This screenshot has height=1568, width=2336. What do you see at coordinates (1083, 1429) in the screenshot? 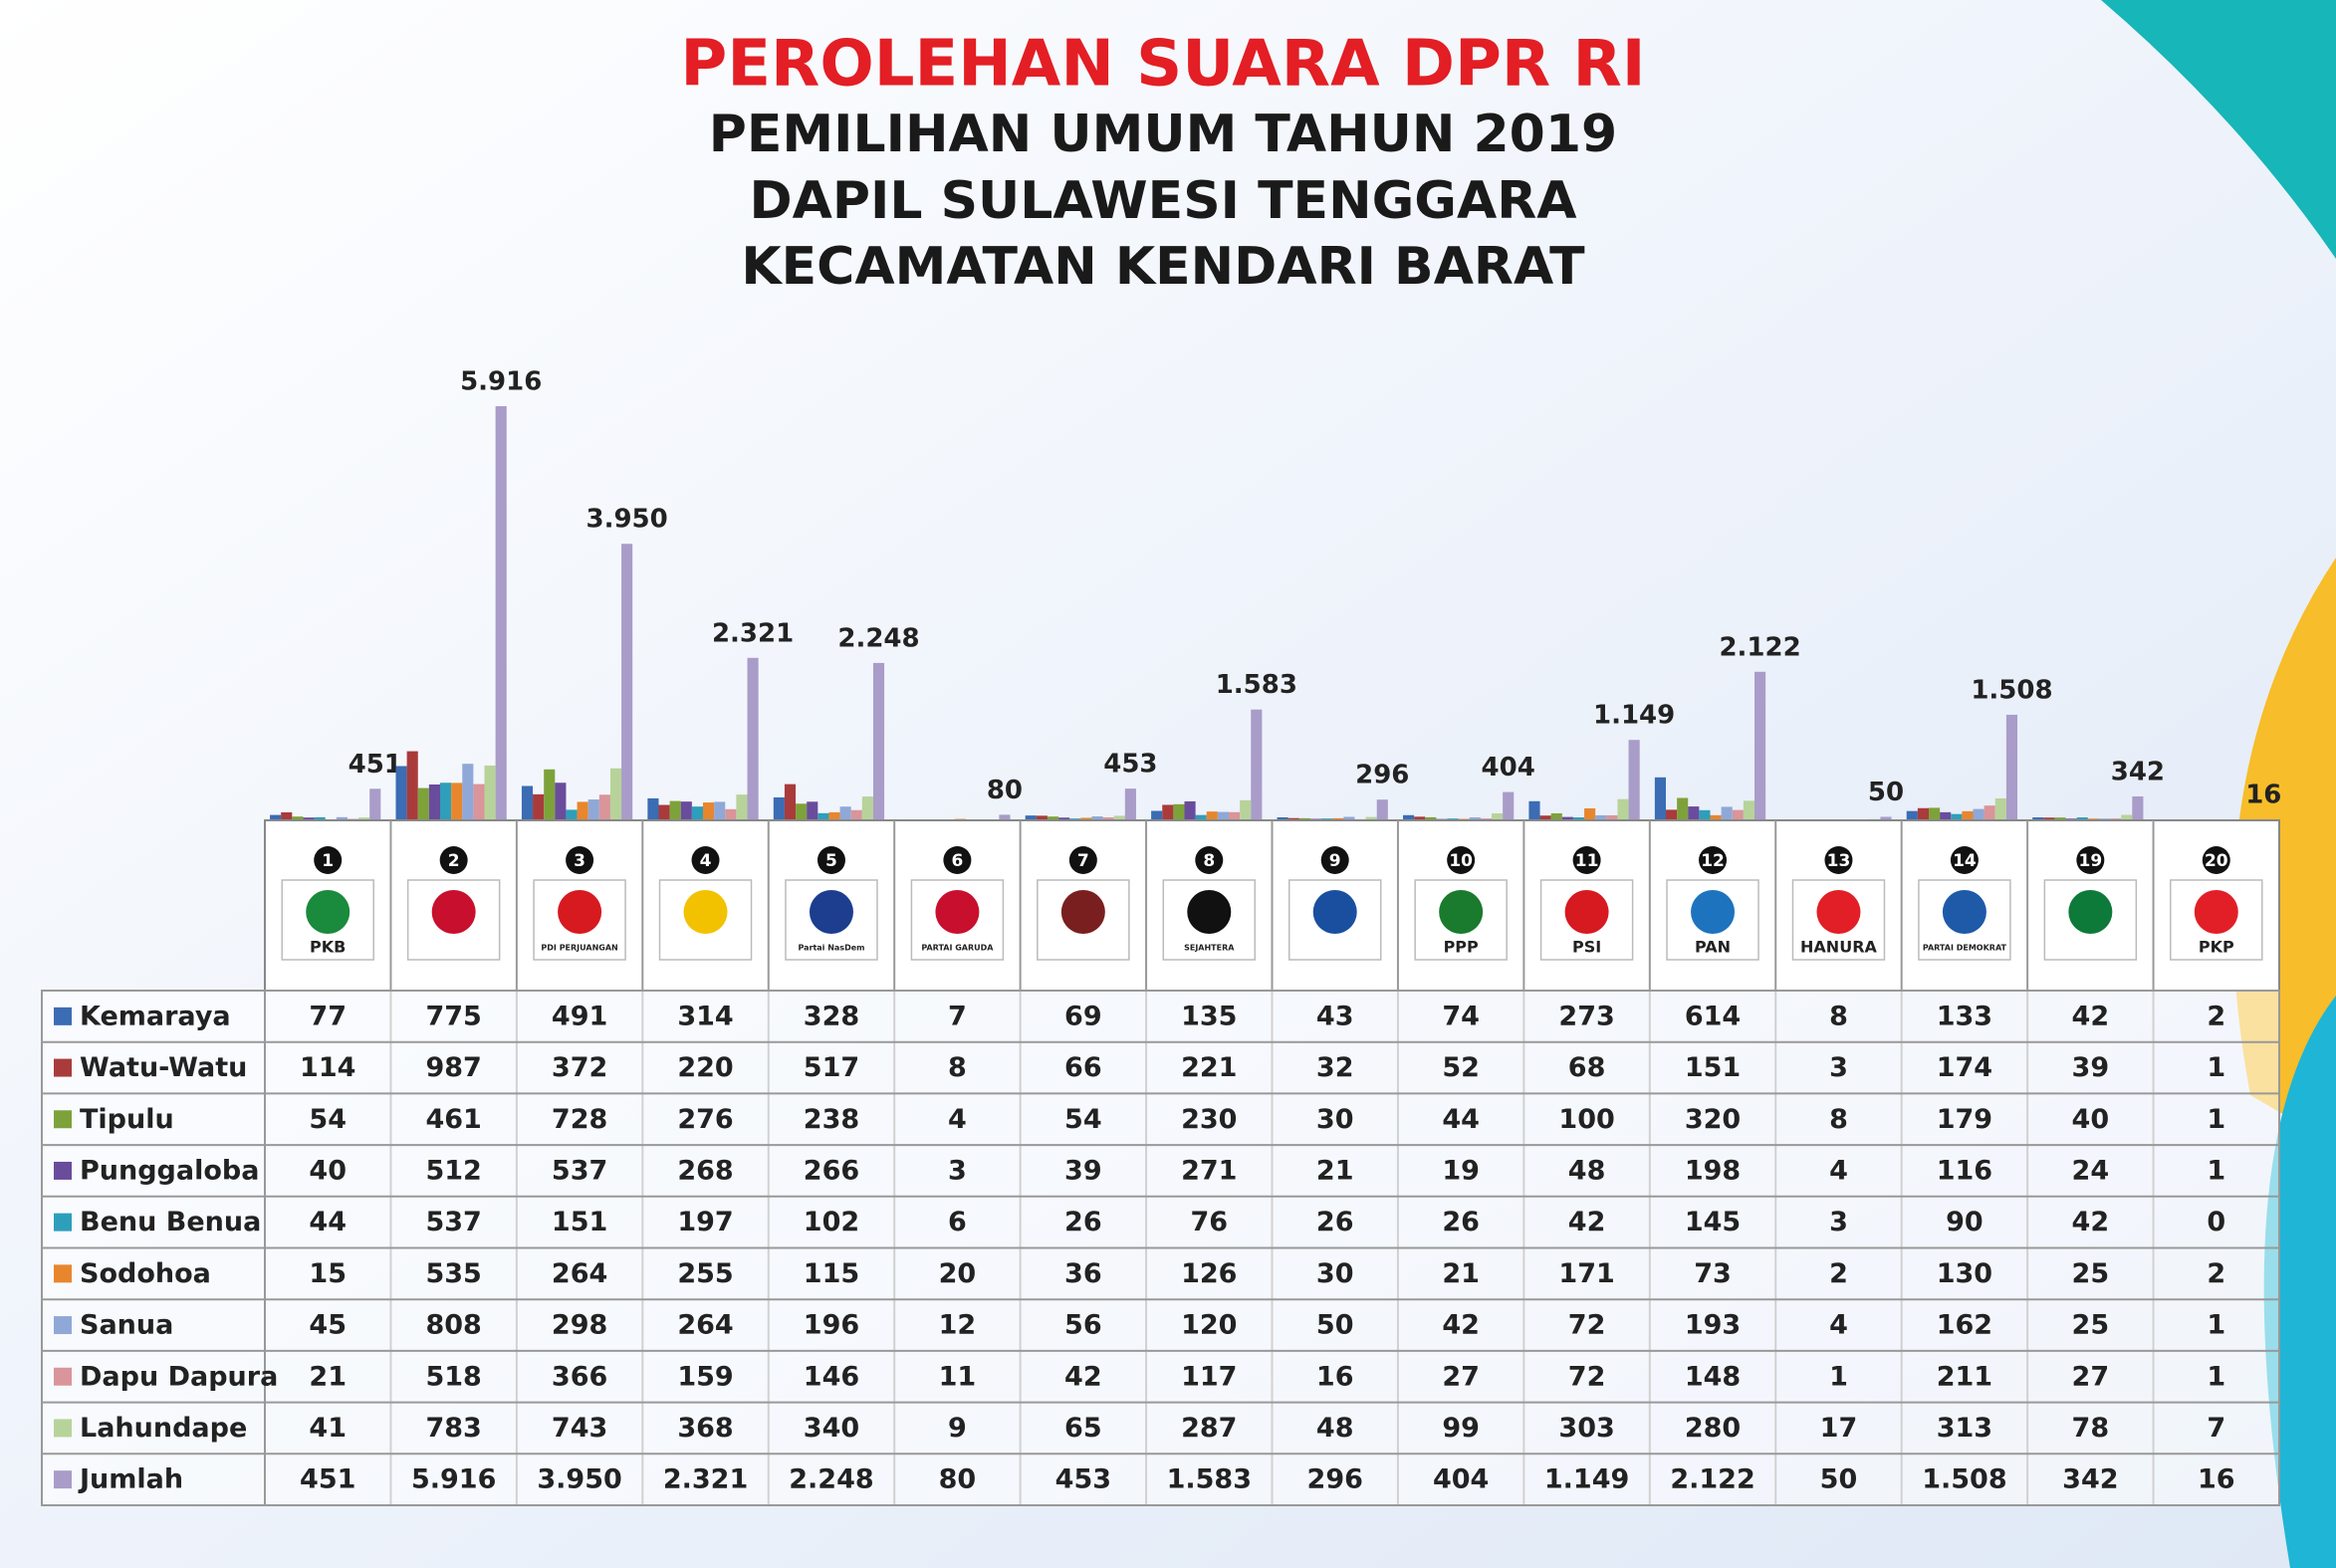
I see `table-cell: 65` at bounding box center [1083, 1429].